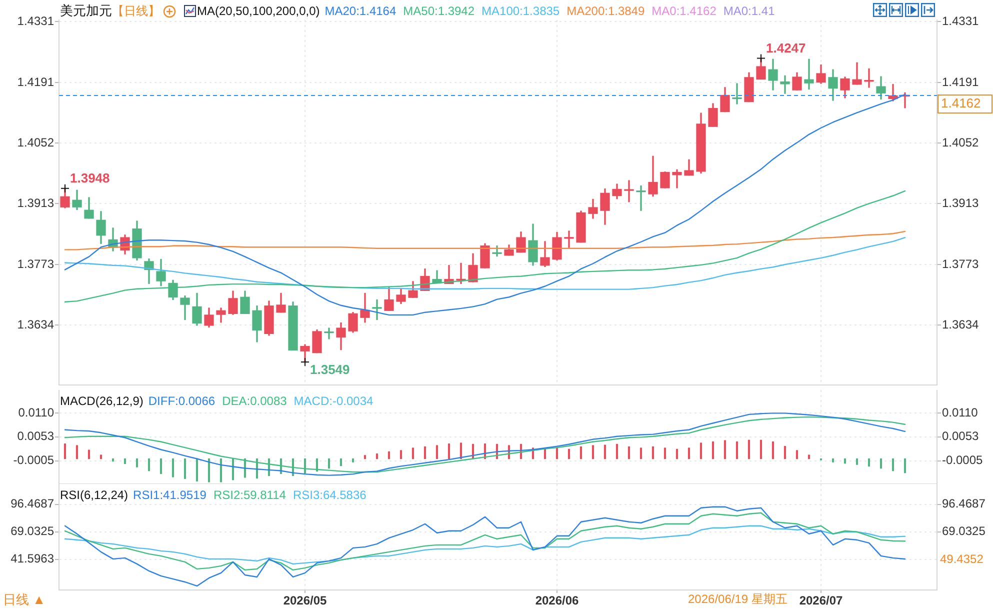 Image resolution: width=993 pixels, height=609 pixels. What do you see at coordinates (90, 178) in the screenshot?
I see `data-label: 1.3948` at bounding box center [90, 178].